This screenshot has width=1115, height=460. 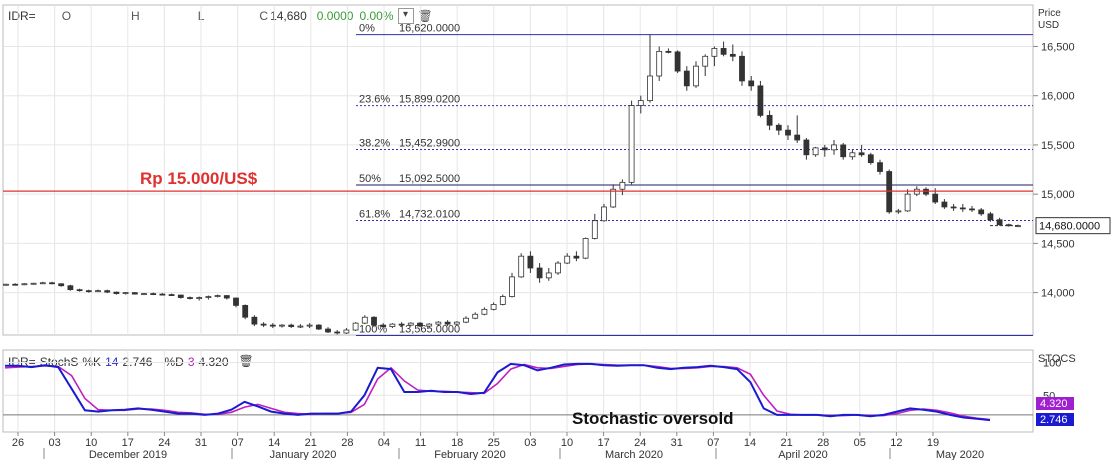 What do you see at coordinates (1058, 47) in the screenshot?
I see `y-tick-label: 16,500` at bounding box center [1058, 47].